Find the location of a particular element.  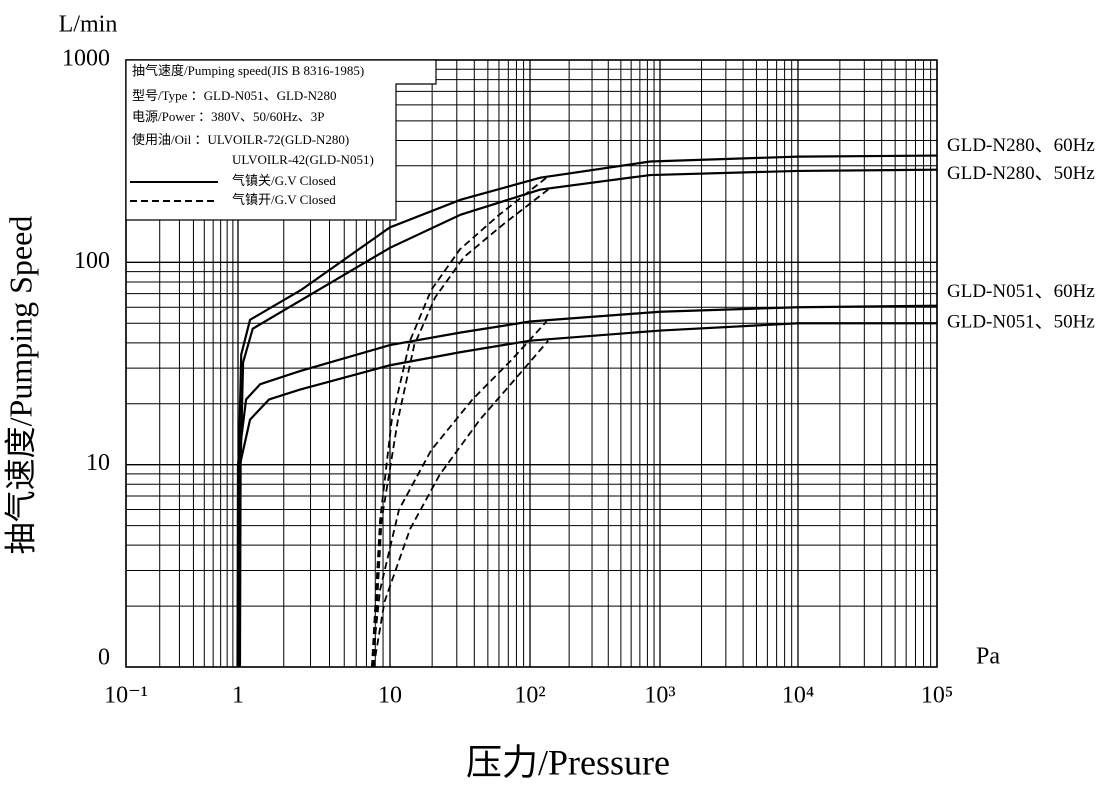

x-tick-label: 10⁵ is located at coordinates (937, 696).